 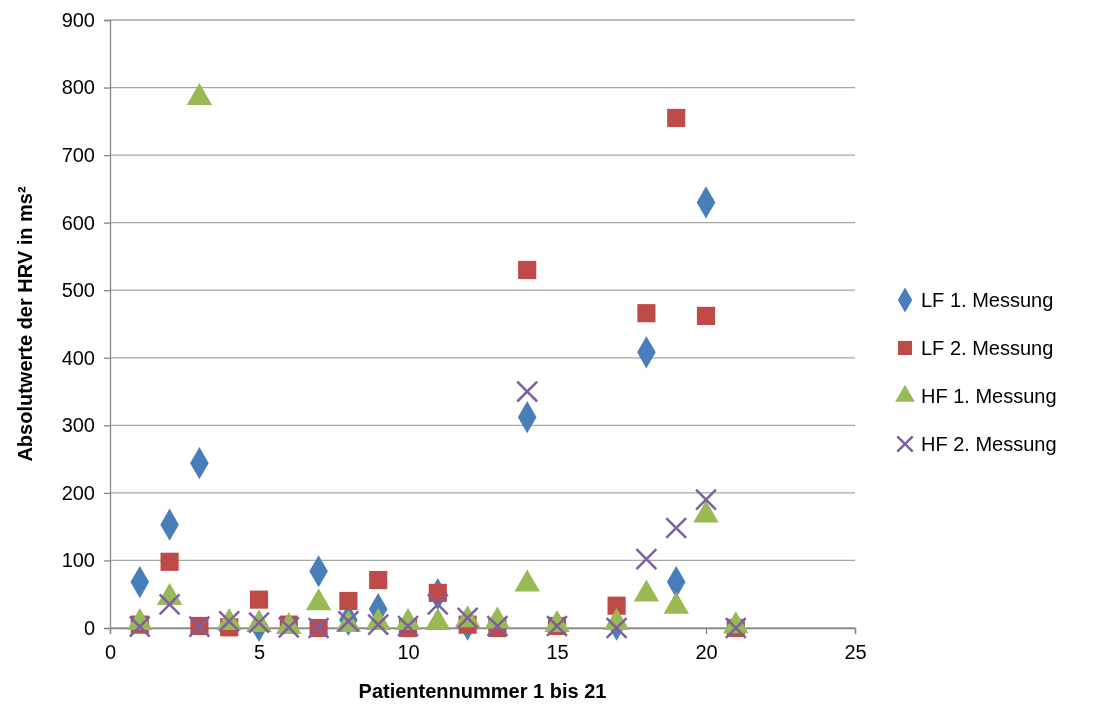 I want to click on legend-label: LF 1. Messung, so click(x=987, y=300).